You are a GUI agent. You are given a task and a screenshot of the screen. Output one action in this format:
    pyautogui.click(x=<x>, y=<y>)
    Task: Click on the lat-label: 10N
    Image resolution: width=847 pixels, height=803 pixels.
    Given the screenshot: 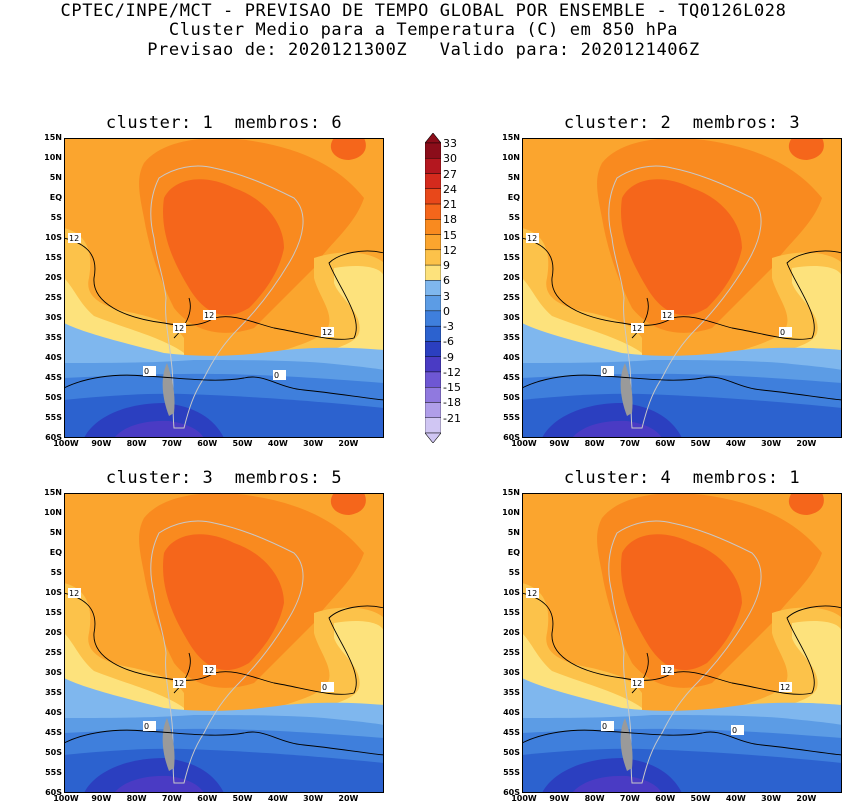 What is the action you would take?
    pyautogui.click(x=511, y=157)
    